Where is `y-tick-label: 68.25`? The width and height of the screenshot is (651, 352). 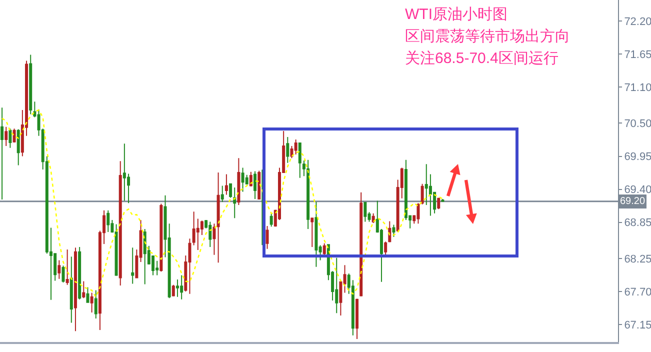 y-tick-label: 68.25 is located at coordinates (637, 259).